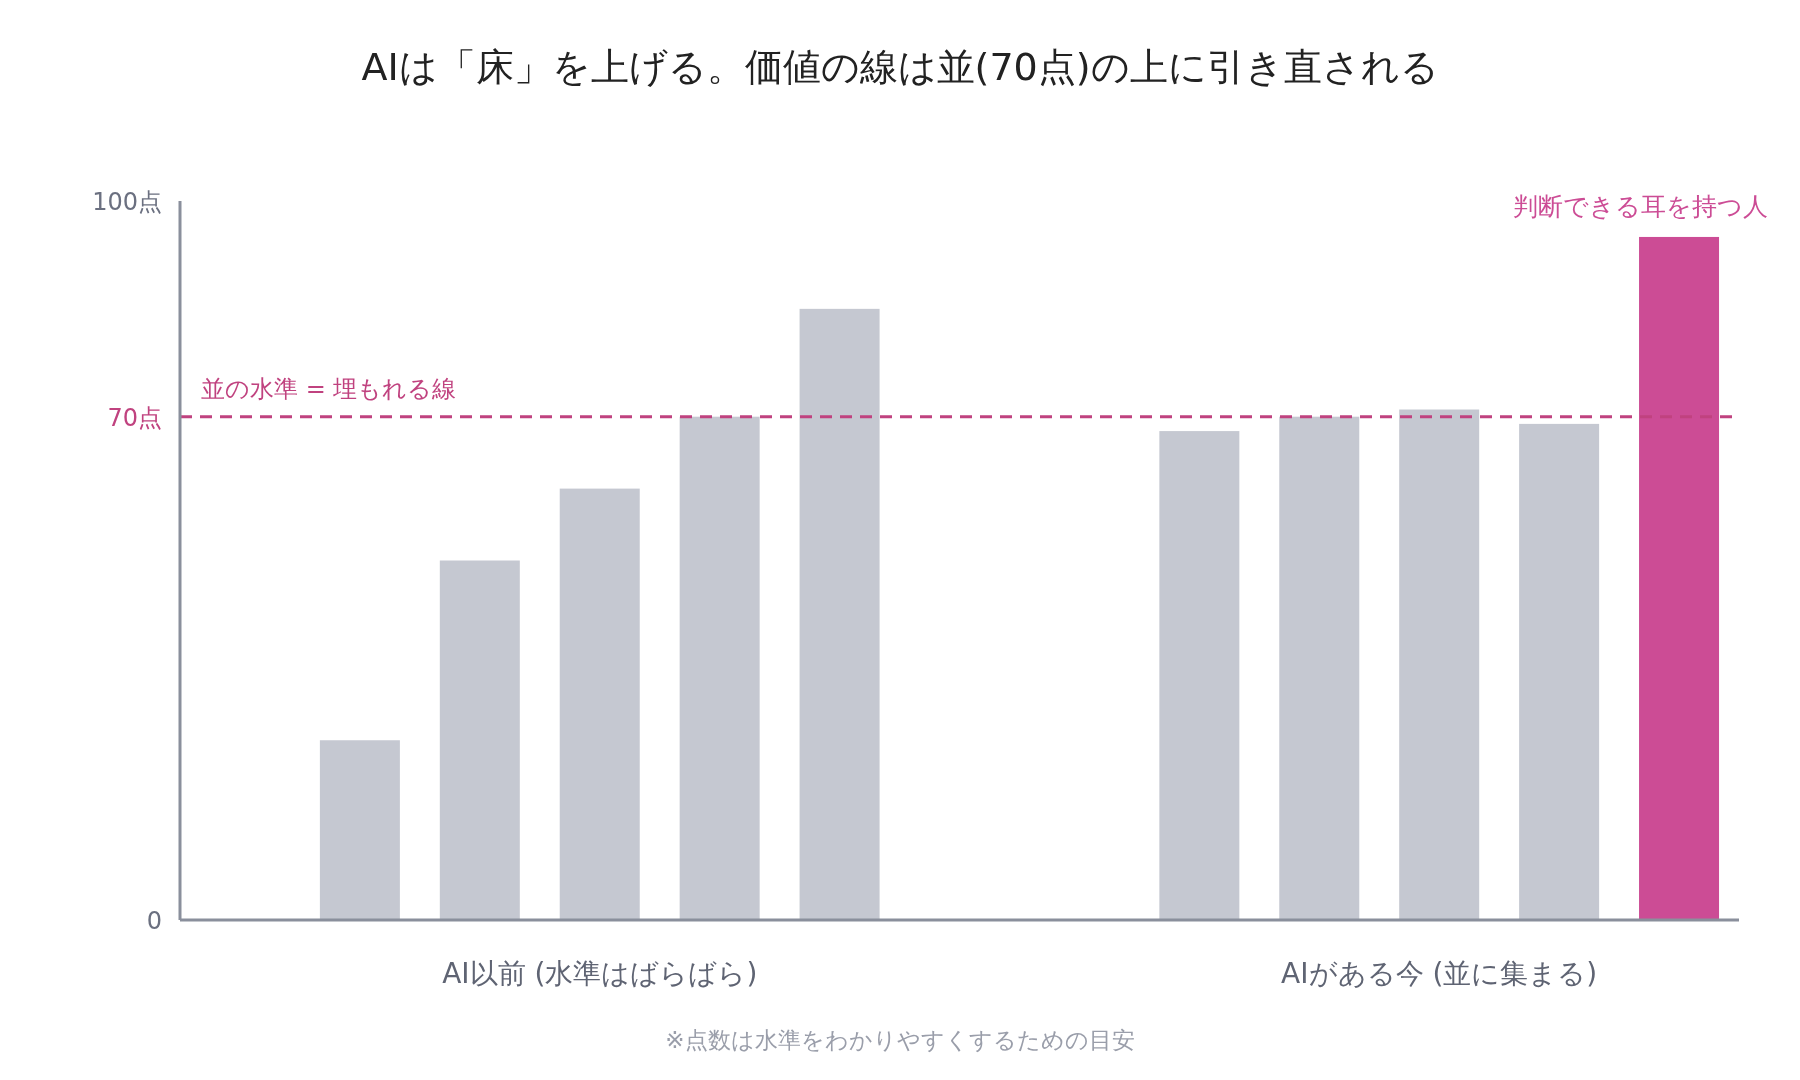 The height and width of the screenshot is (1080, 1800). Describe the element at coordinates (1439, 973) in the screenshot. I see `text: AIがある今 (並に集まる)` at that location.